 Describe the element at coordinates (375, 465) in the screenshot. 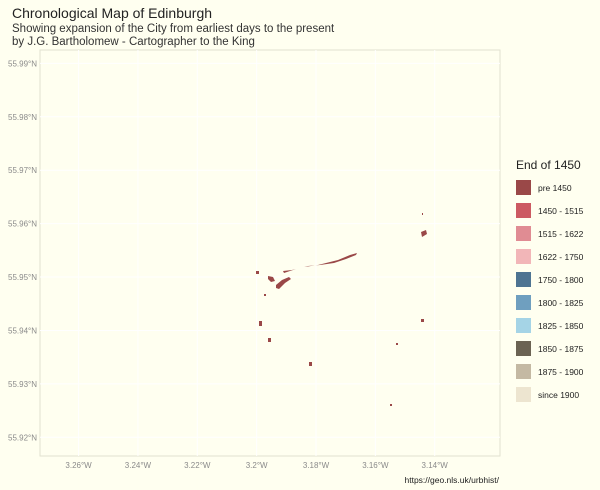

I see `x-tick-label: 3.16°W` at that location.